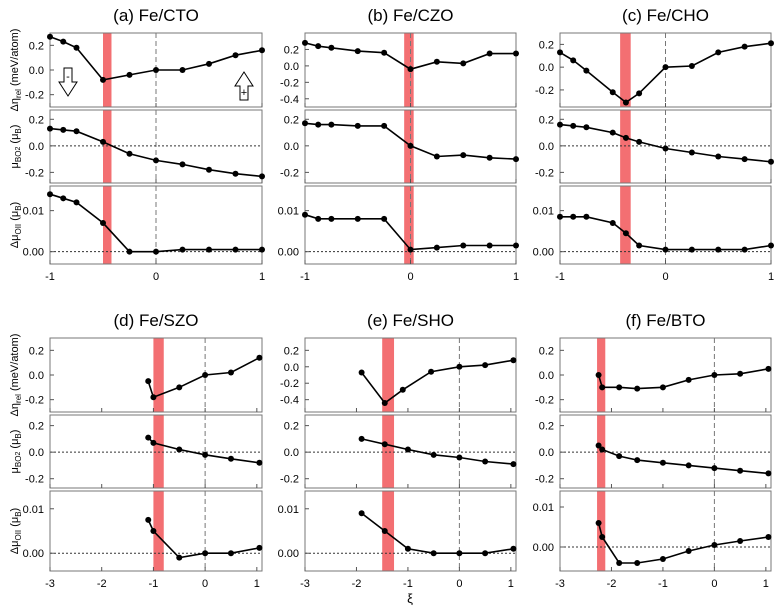  What do you see at coordinates (653, 375) in the screenshot?
I see `panel-5-0: 0.2 0.0 -0.2` at bounding box center [653, 375].